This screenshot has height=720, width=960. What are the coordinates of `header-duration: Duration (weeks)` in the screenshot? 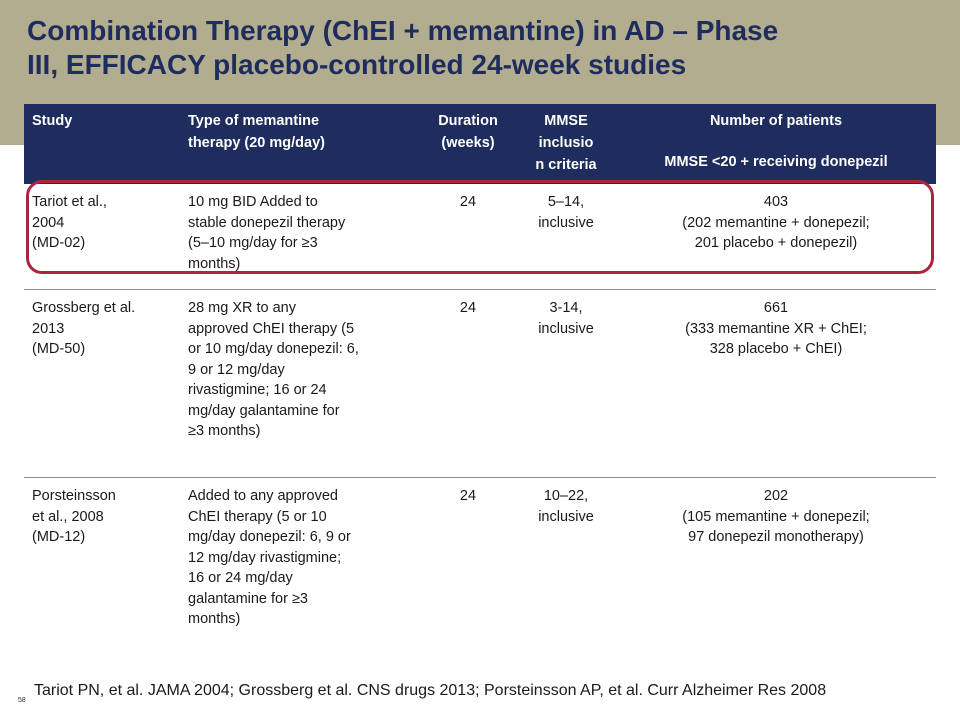 It's located at (468, 132).